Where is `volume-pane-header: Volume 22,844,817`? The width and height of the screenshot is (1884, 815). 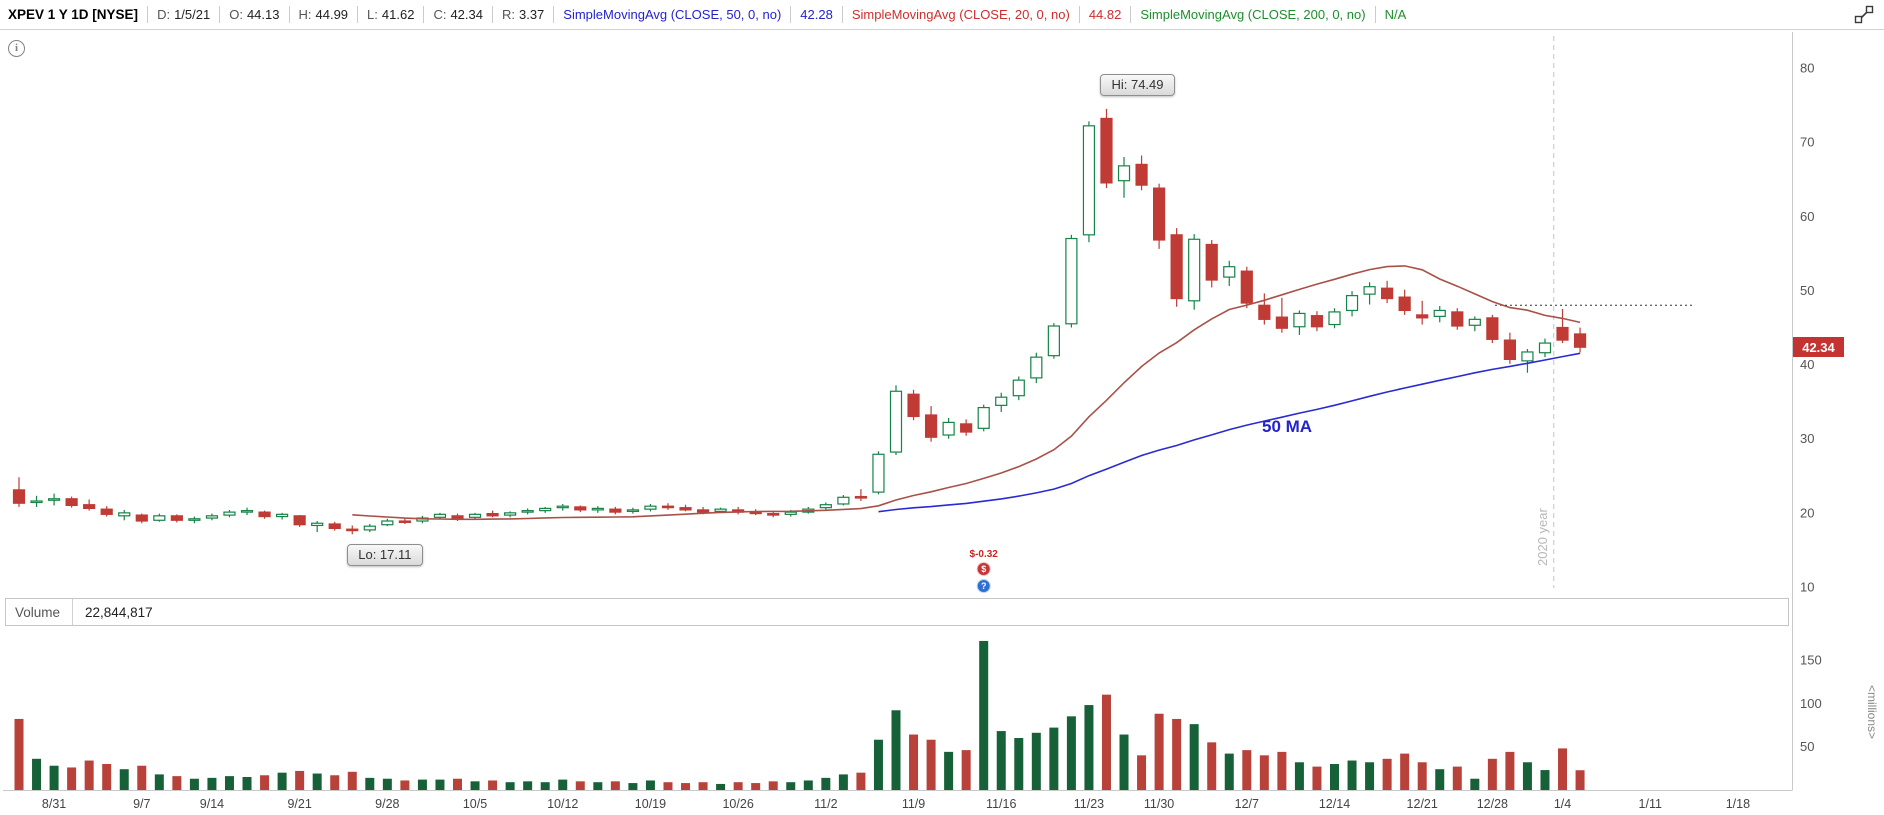 volume-pane-header: Volume 22,844,817 is located at coordinates (897, 612).